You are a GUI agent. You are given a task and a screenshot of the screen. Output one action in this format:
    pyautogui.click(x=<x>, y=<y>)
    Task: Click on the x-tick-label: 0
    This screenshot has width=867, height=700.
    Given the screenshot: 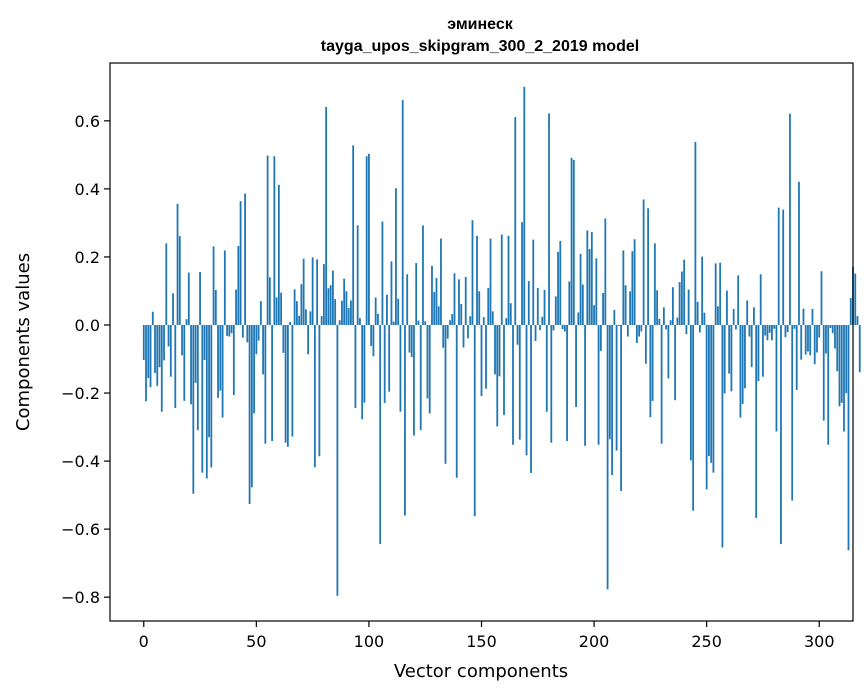 What is the action you would take?
    pyautogui.click(x=144, y=641)
    